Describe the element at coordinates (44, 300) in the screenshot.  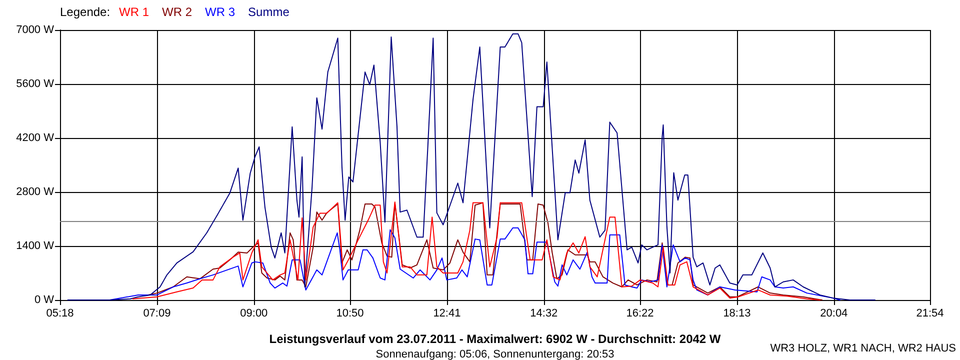
I see `y-tick-label: 0 W` at that location.